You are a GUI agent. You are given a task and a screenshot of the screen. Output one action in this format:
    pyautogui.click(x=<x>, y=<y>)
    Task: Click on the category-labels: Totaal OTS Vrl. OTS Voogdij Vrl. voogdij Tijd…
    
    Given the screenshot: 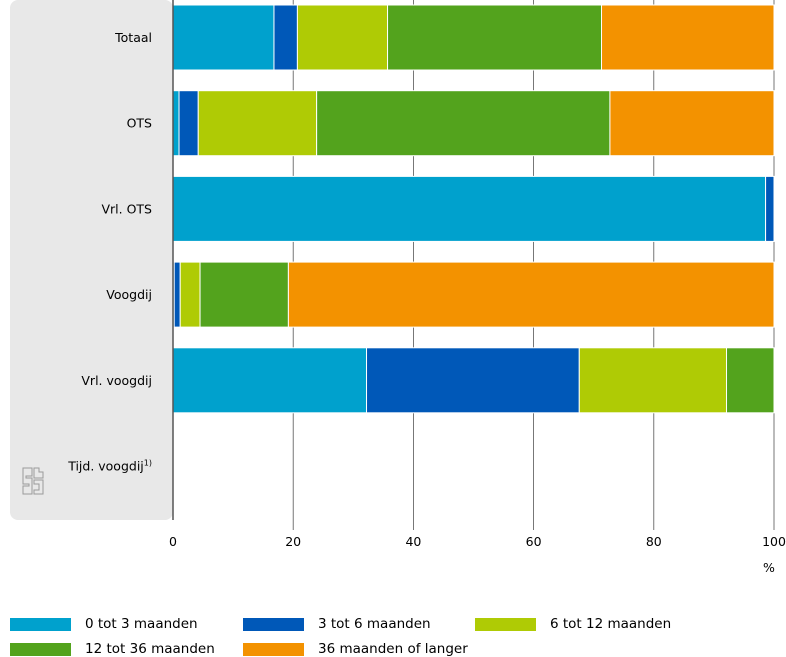 What is the action you would take?
    pyautogui.click(x=109, y=252)
    